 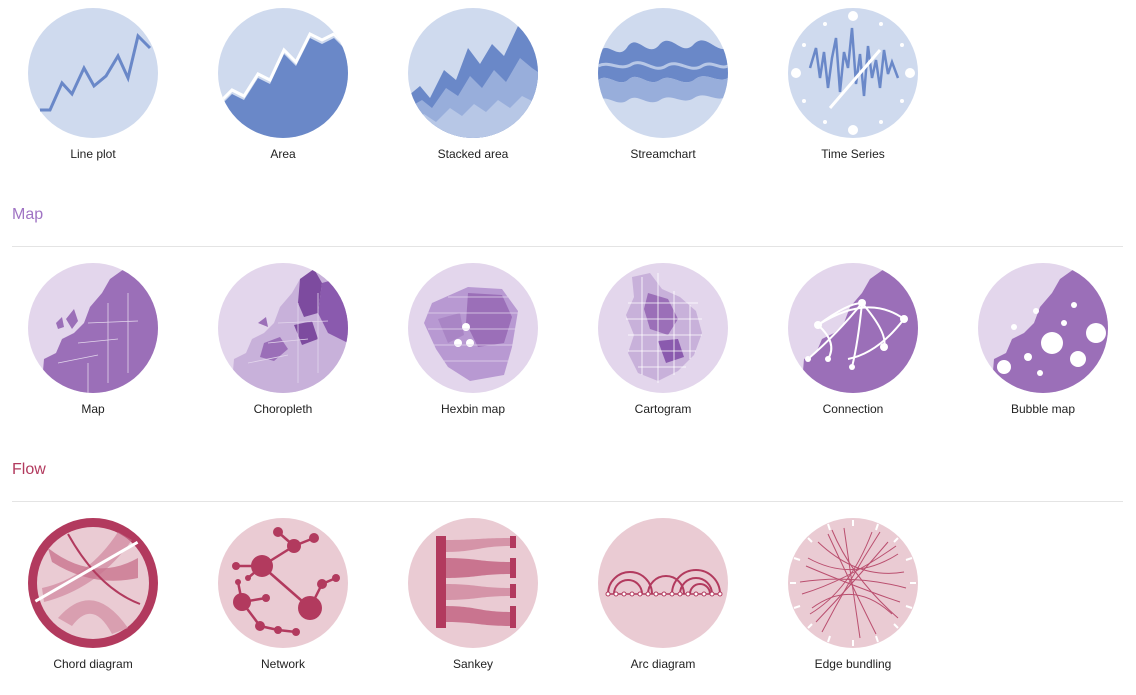 What do you see at coordinates (663, 583) in the screenshot?
I see `arc-diagram-icon` at bounding box center [663, 583].